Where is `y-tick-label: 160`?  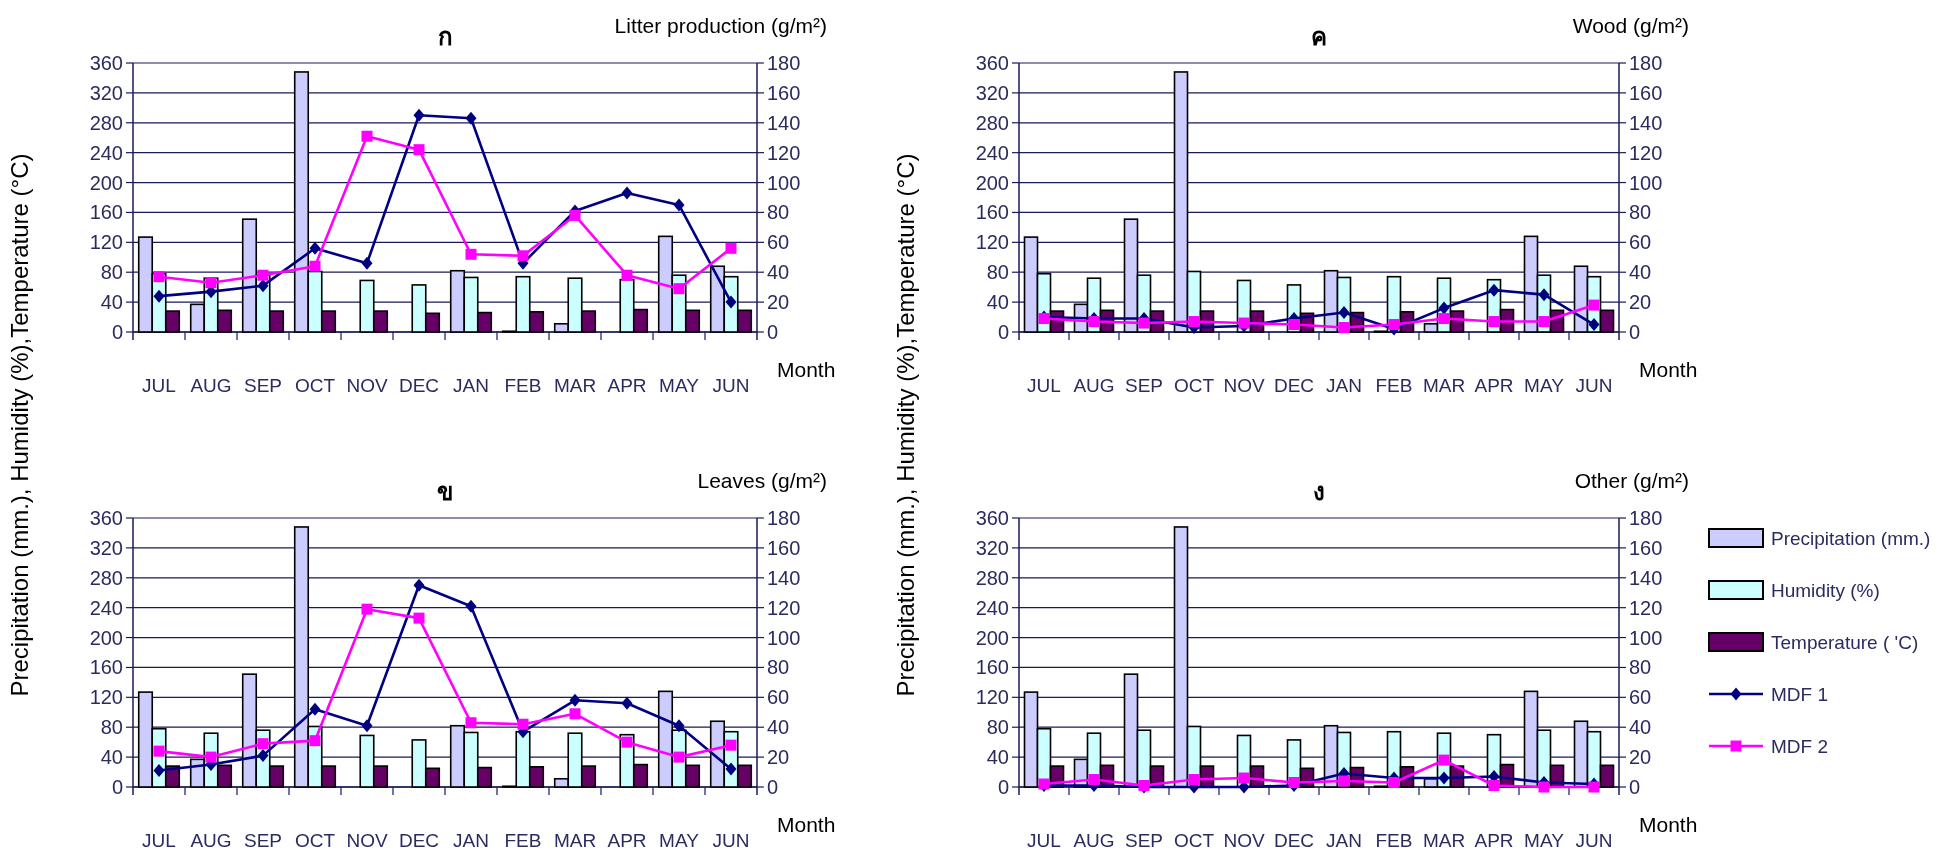
y-tick-label: 160 is located at coordinates (992, 212).